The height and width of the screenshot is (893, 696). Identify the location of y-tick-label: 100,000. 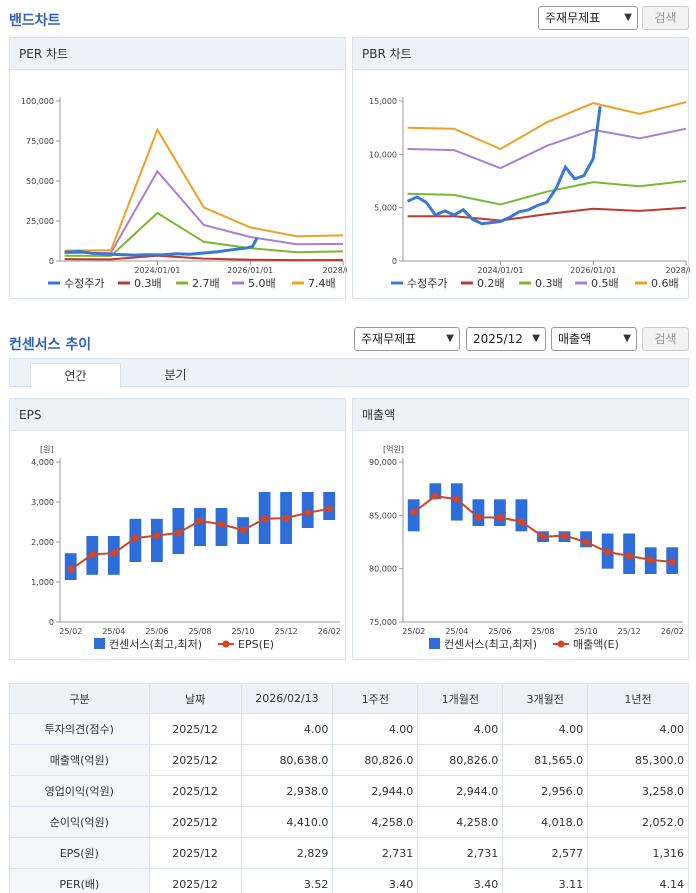
(37, 101).